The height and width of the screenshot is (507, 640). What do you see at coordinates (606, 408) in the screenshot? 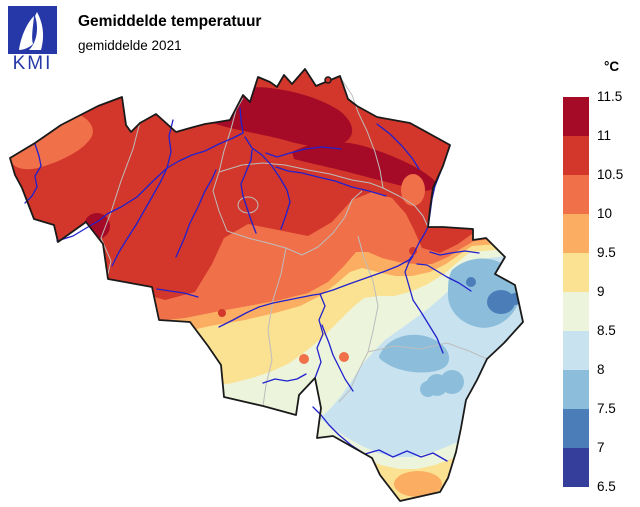
I see `legend-tick-7.5: 7.5` at bounding box center [606, 408].